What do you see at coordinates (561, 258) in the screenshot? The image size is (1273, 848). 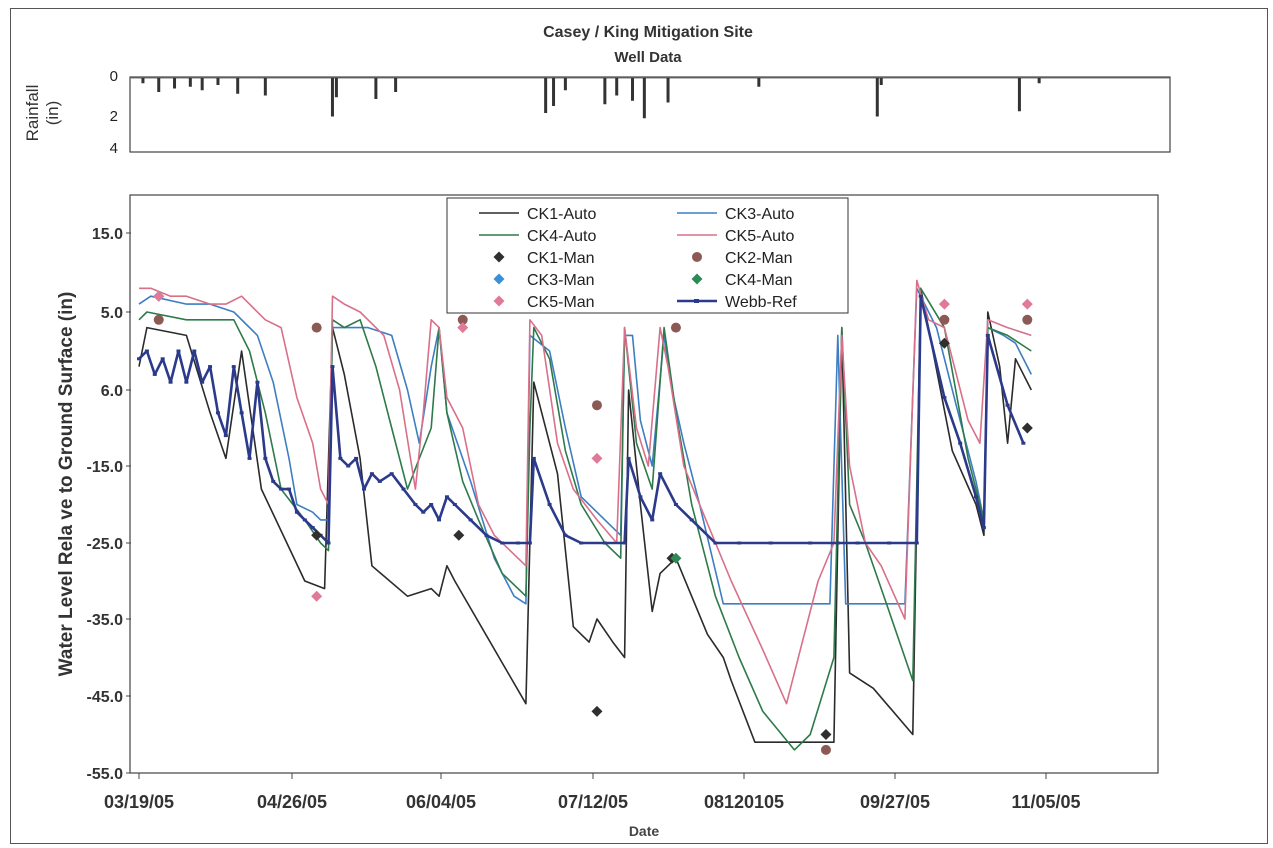 I see `legend-label: CK1-Man` at bounding box center [561, 258].